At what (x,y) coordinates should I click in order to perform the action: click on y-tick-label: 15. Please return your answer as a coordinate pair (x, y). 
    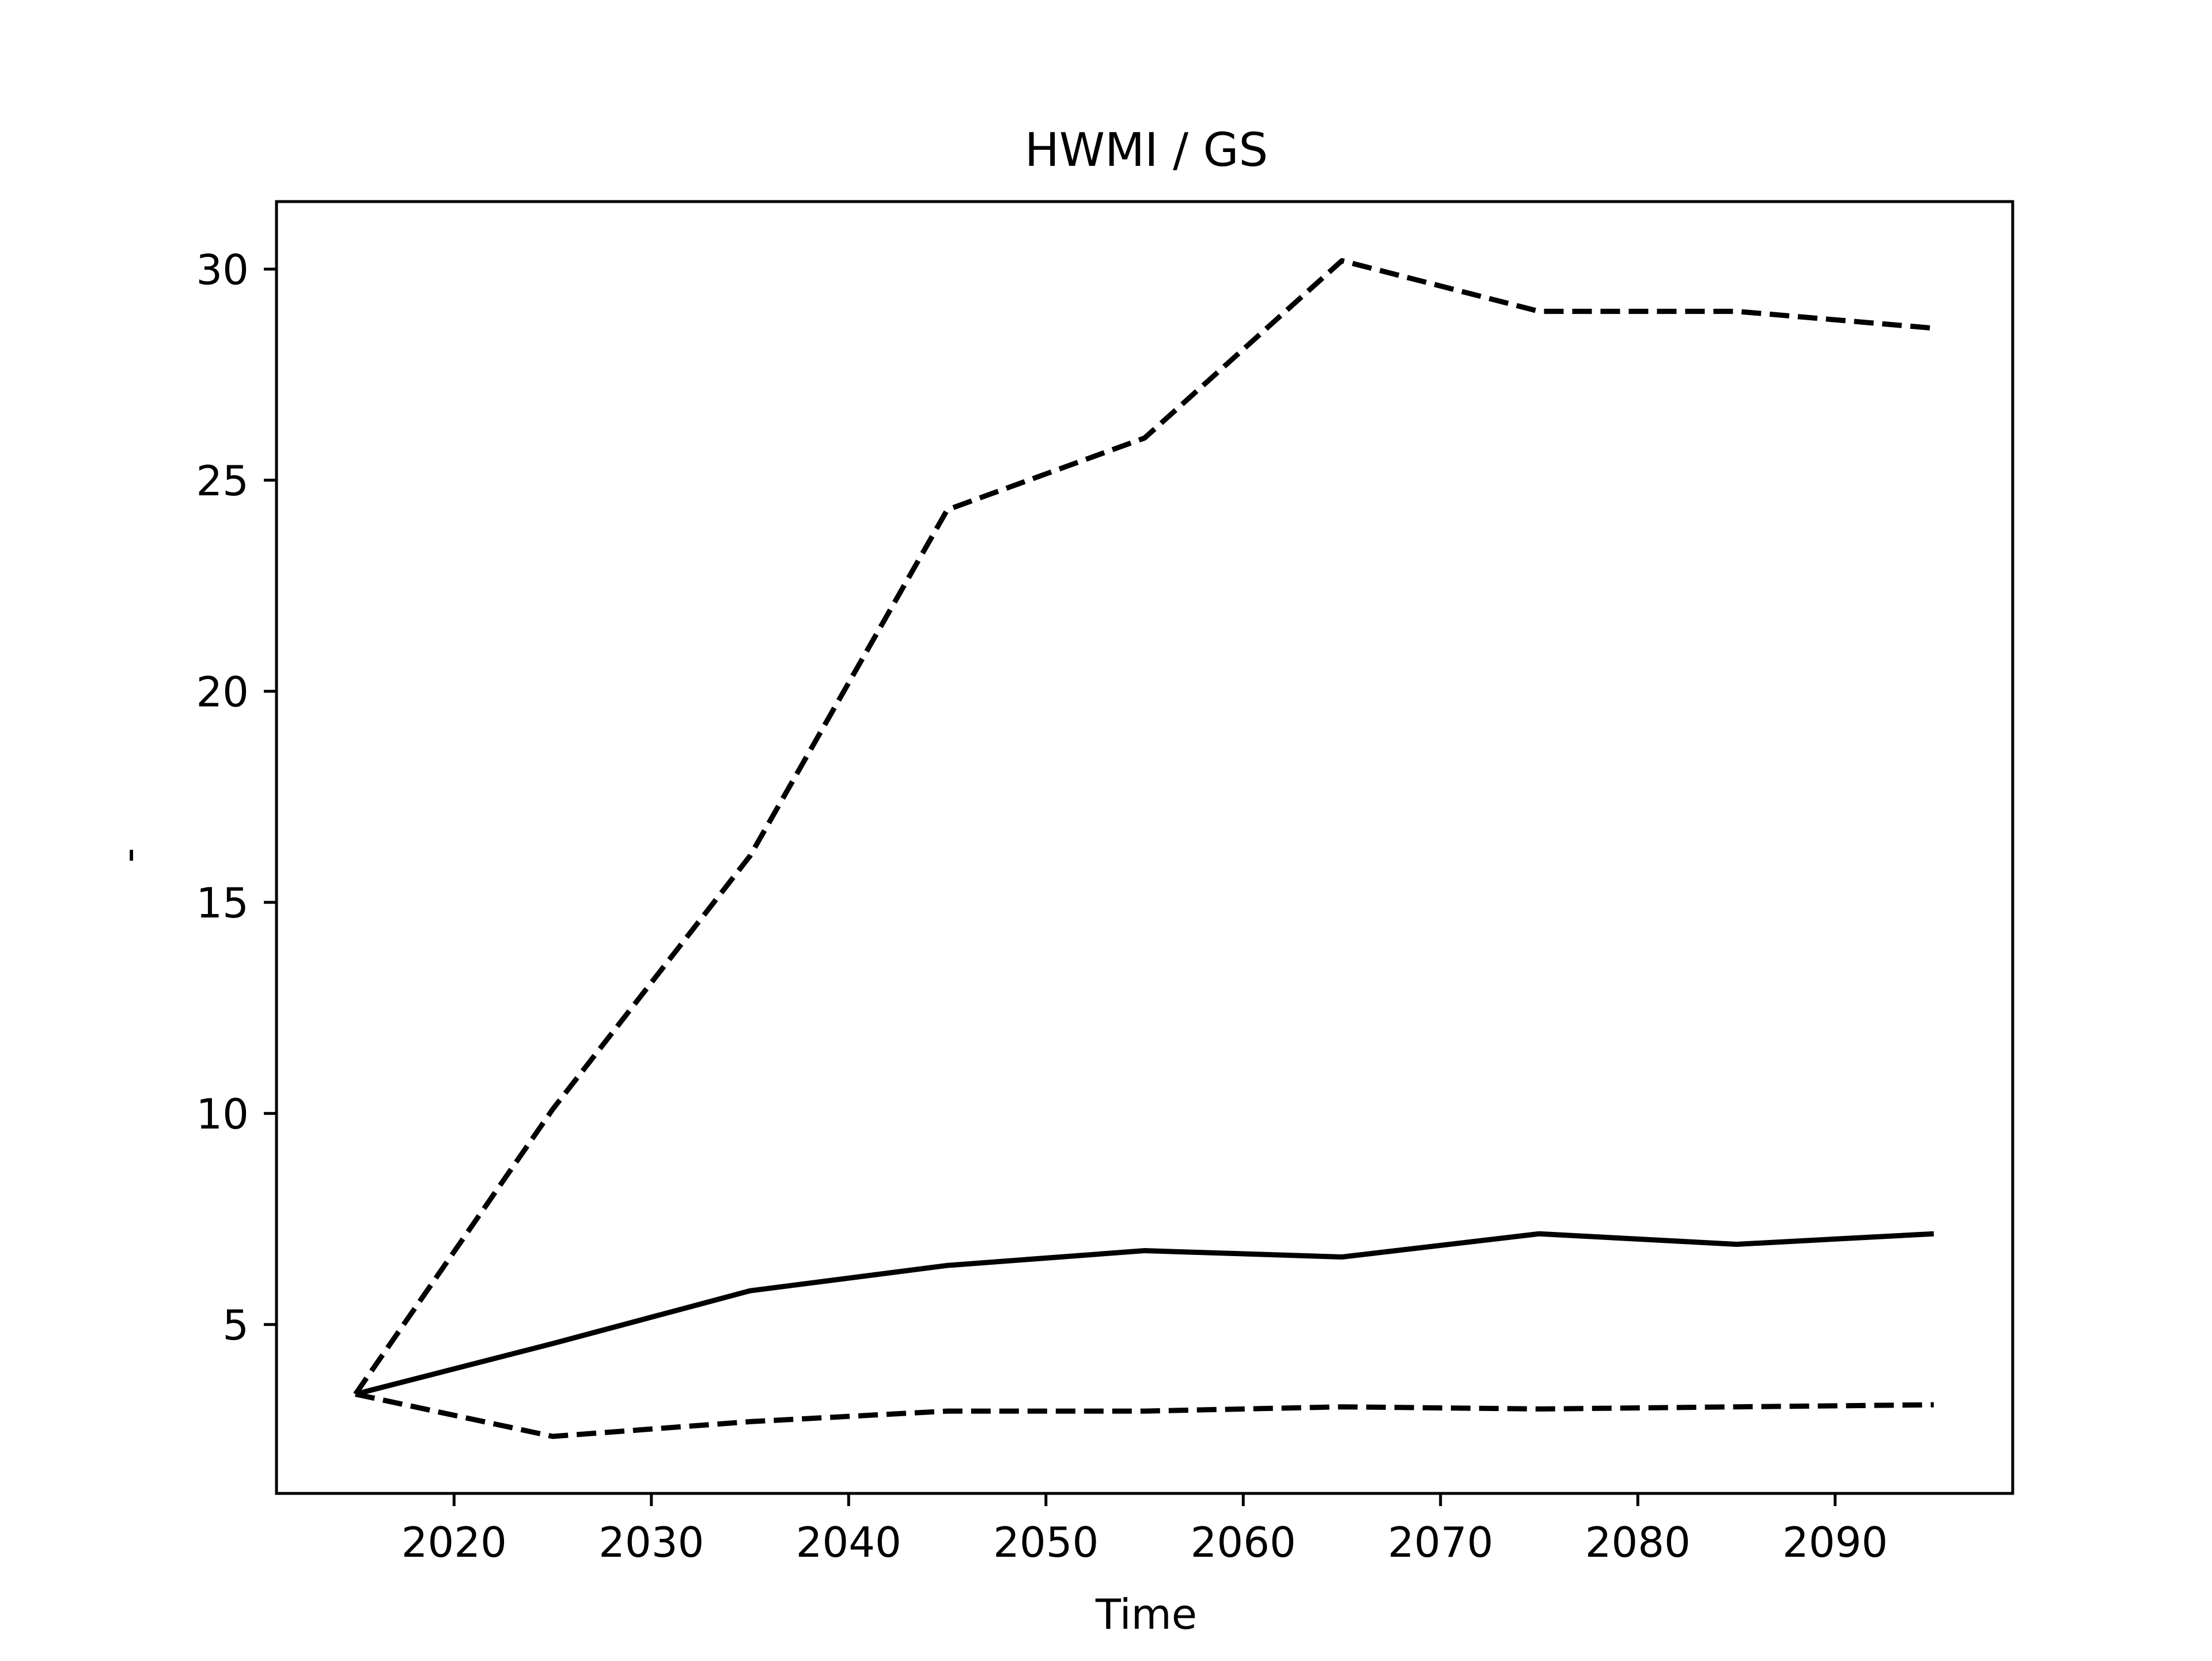
    Looking at the image, I should click on (222, 903).